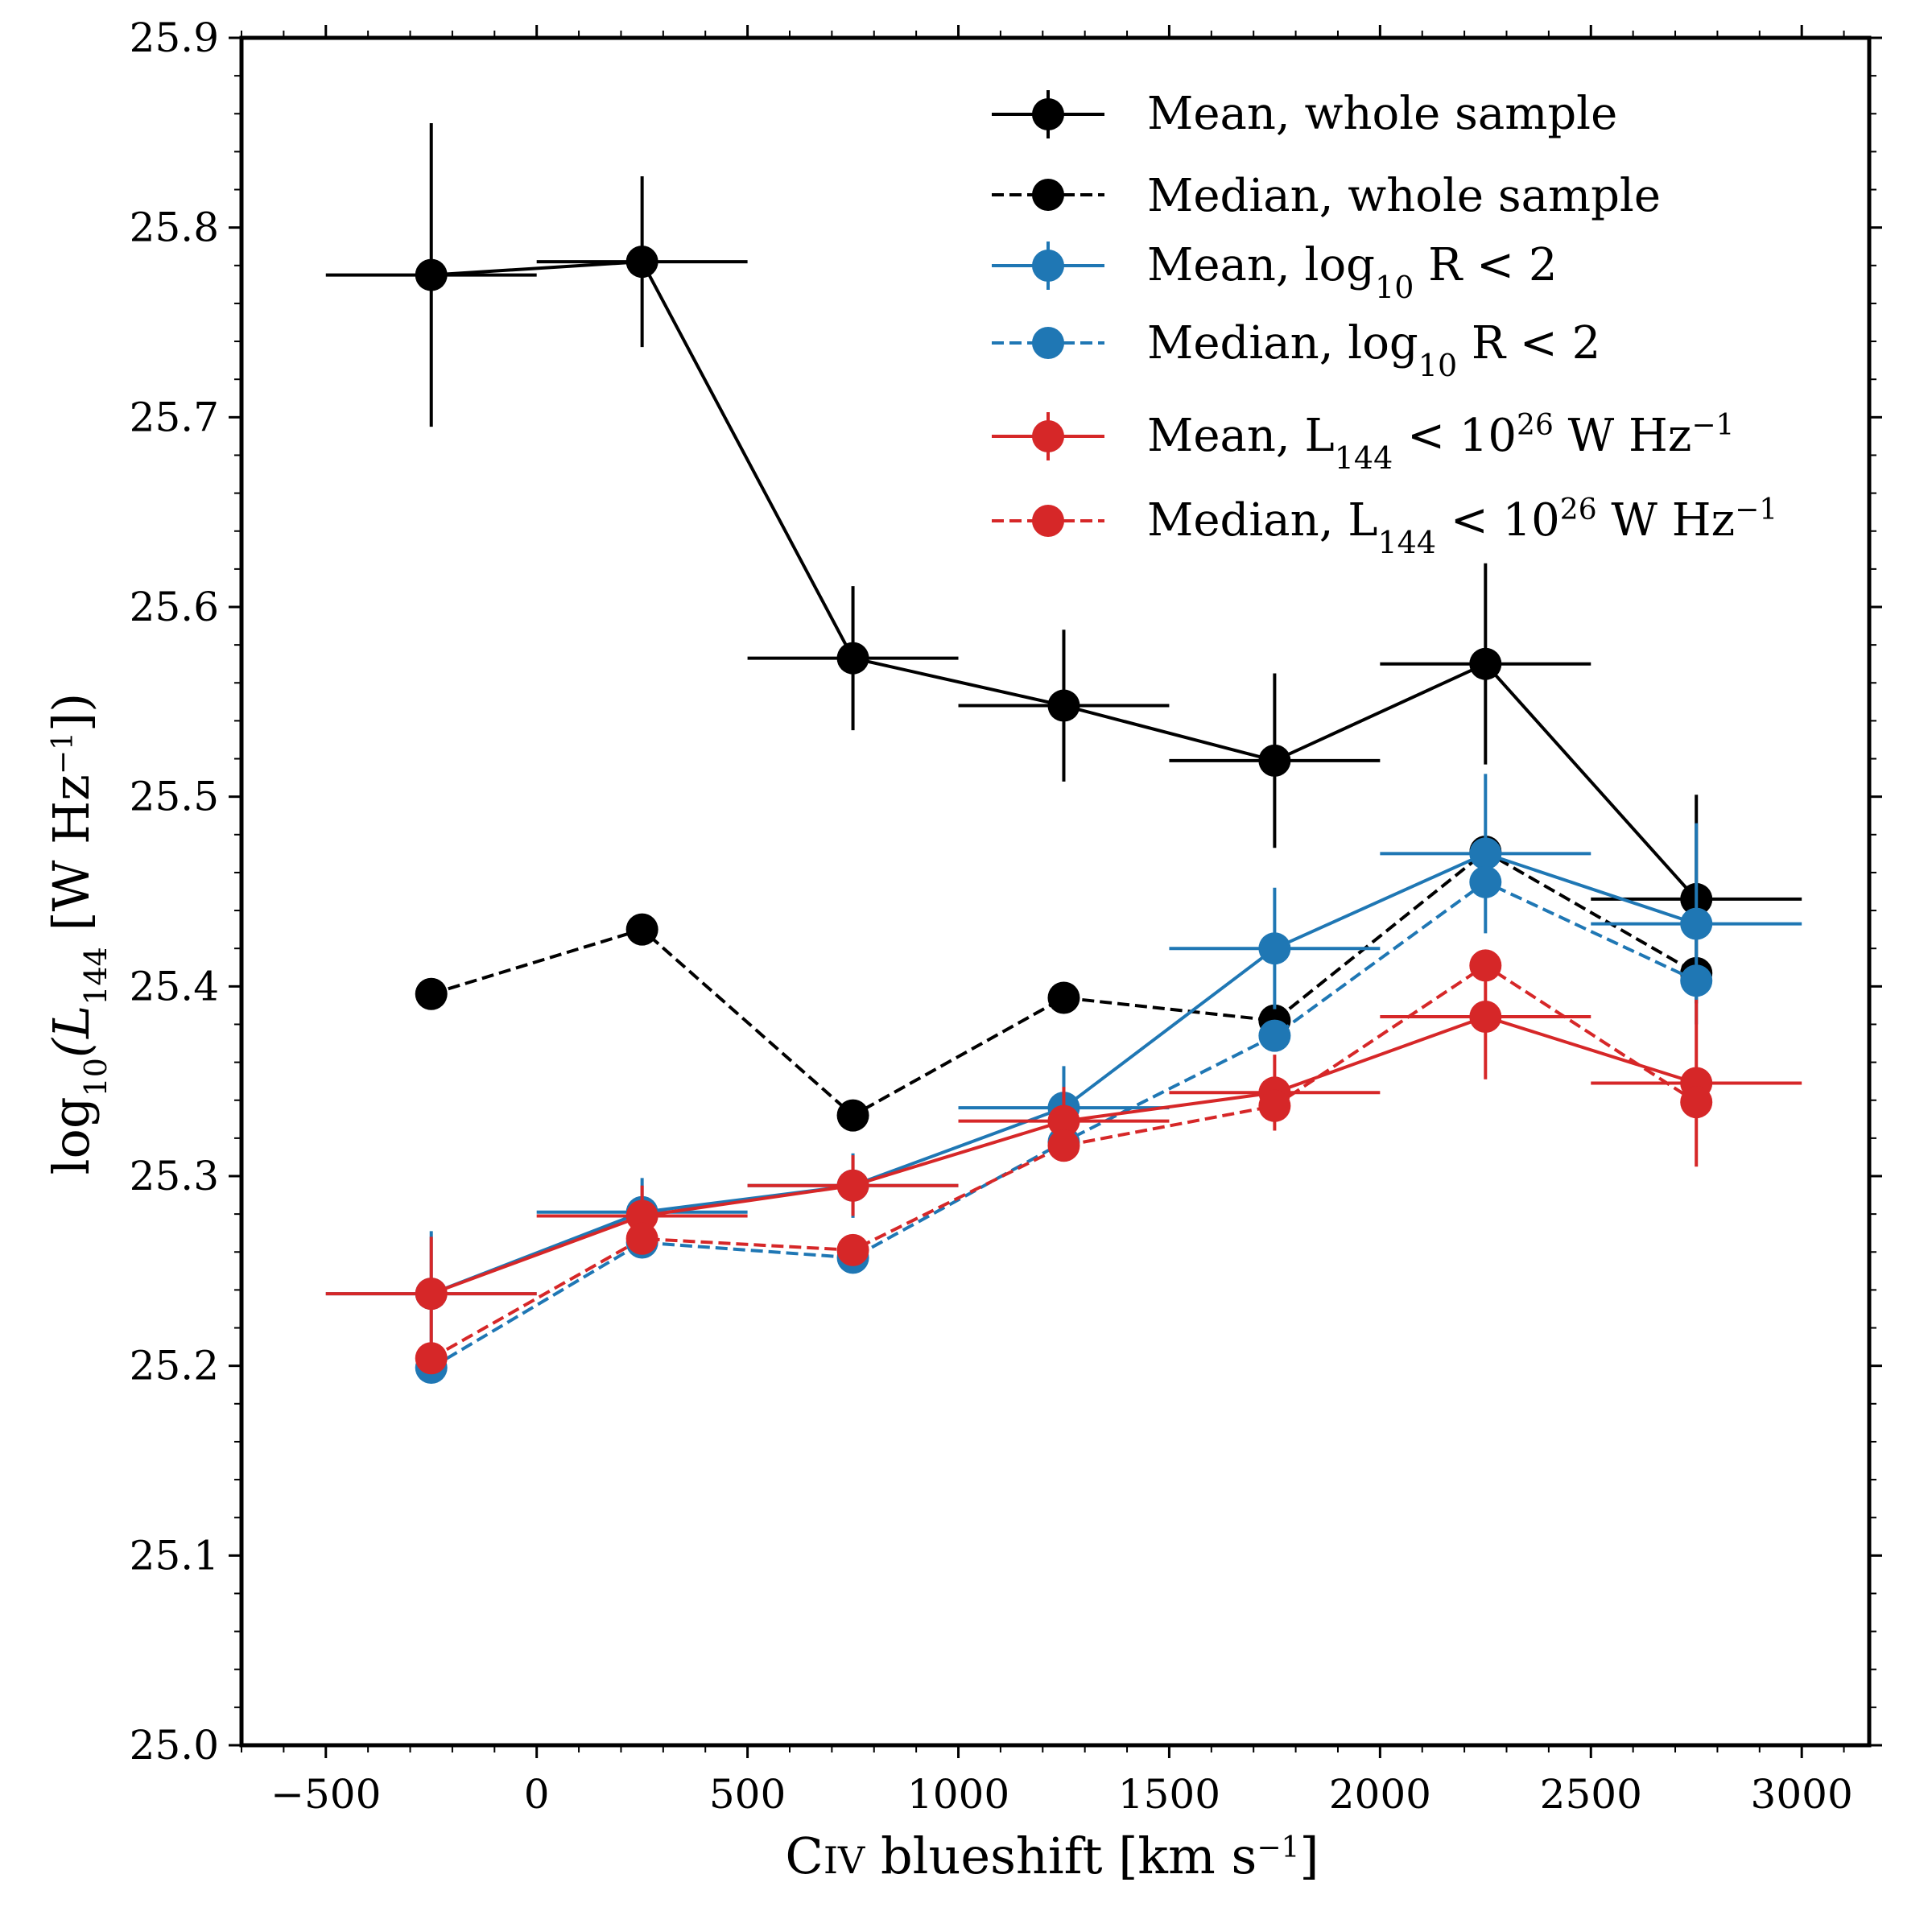  What do you see at coordinates (1278, 1848) in the screenshot?
I see `x-axis-title-sup: −1` at bounding box center [1278, 1848].